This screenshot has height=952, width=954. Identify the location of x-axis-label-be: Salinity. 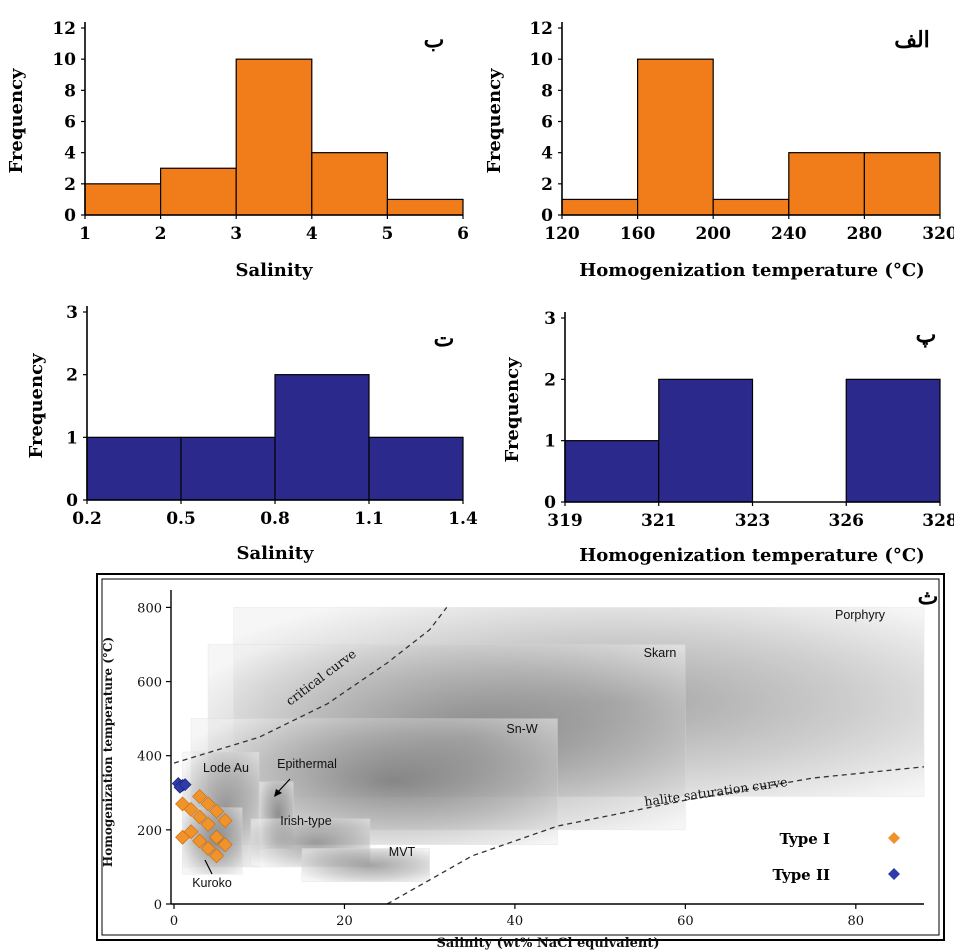
(274, 270).